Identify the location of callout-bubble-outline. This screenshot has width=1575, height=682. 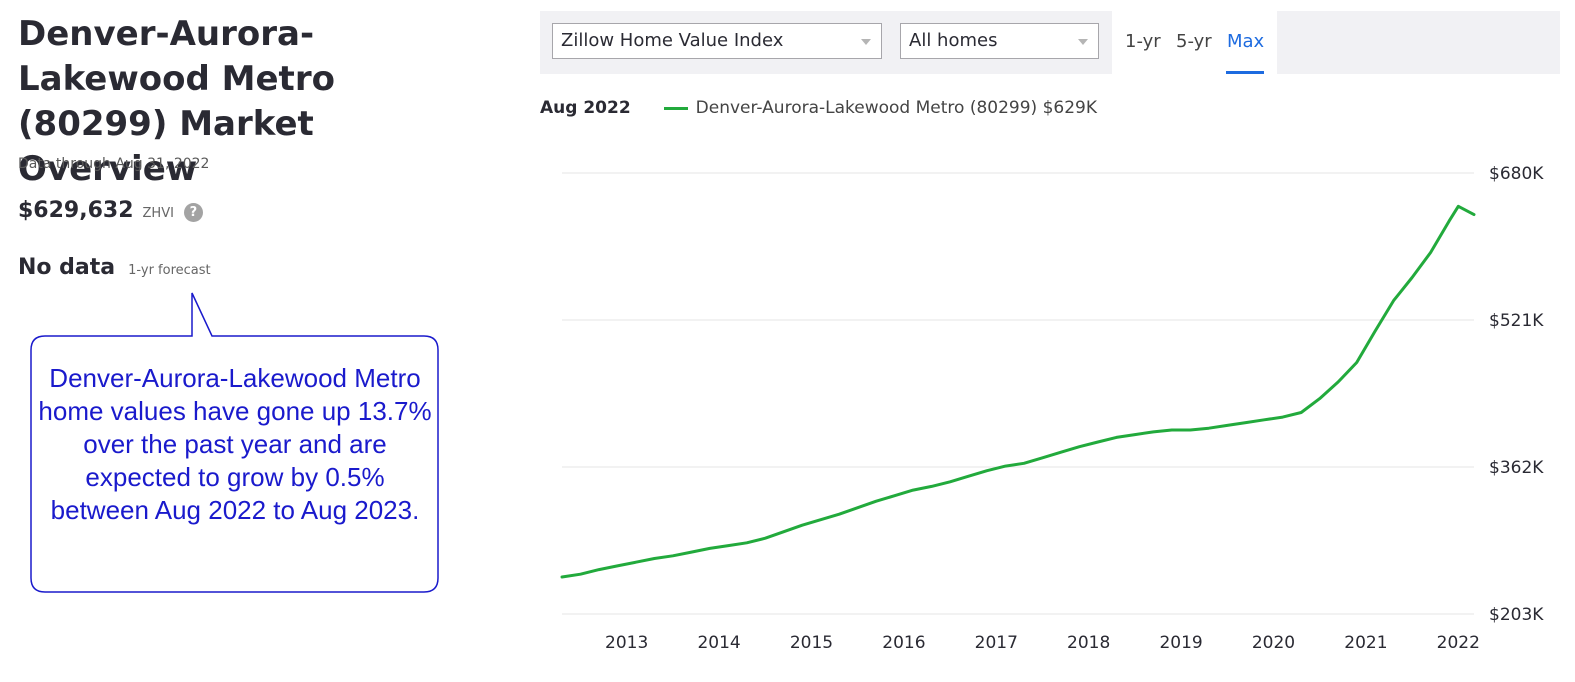
(234, 442).